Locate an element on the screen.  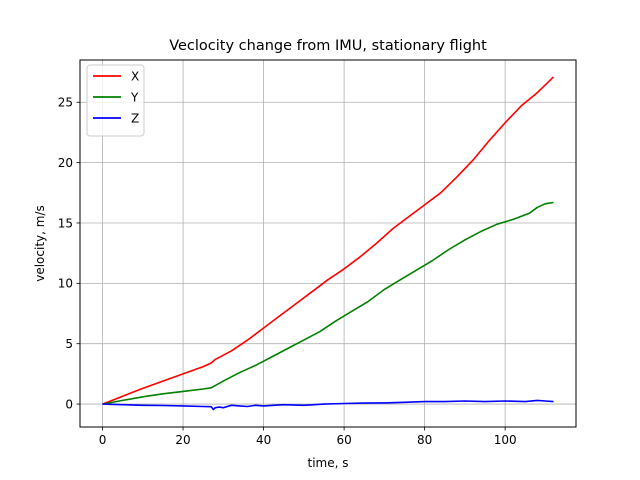
x-tick-label: 20 is located at coordinates (182, 440).